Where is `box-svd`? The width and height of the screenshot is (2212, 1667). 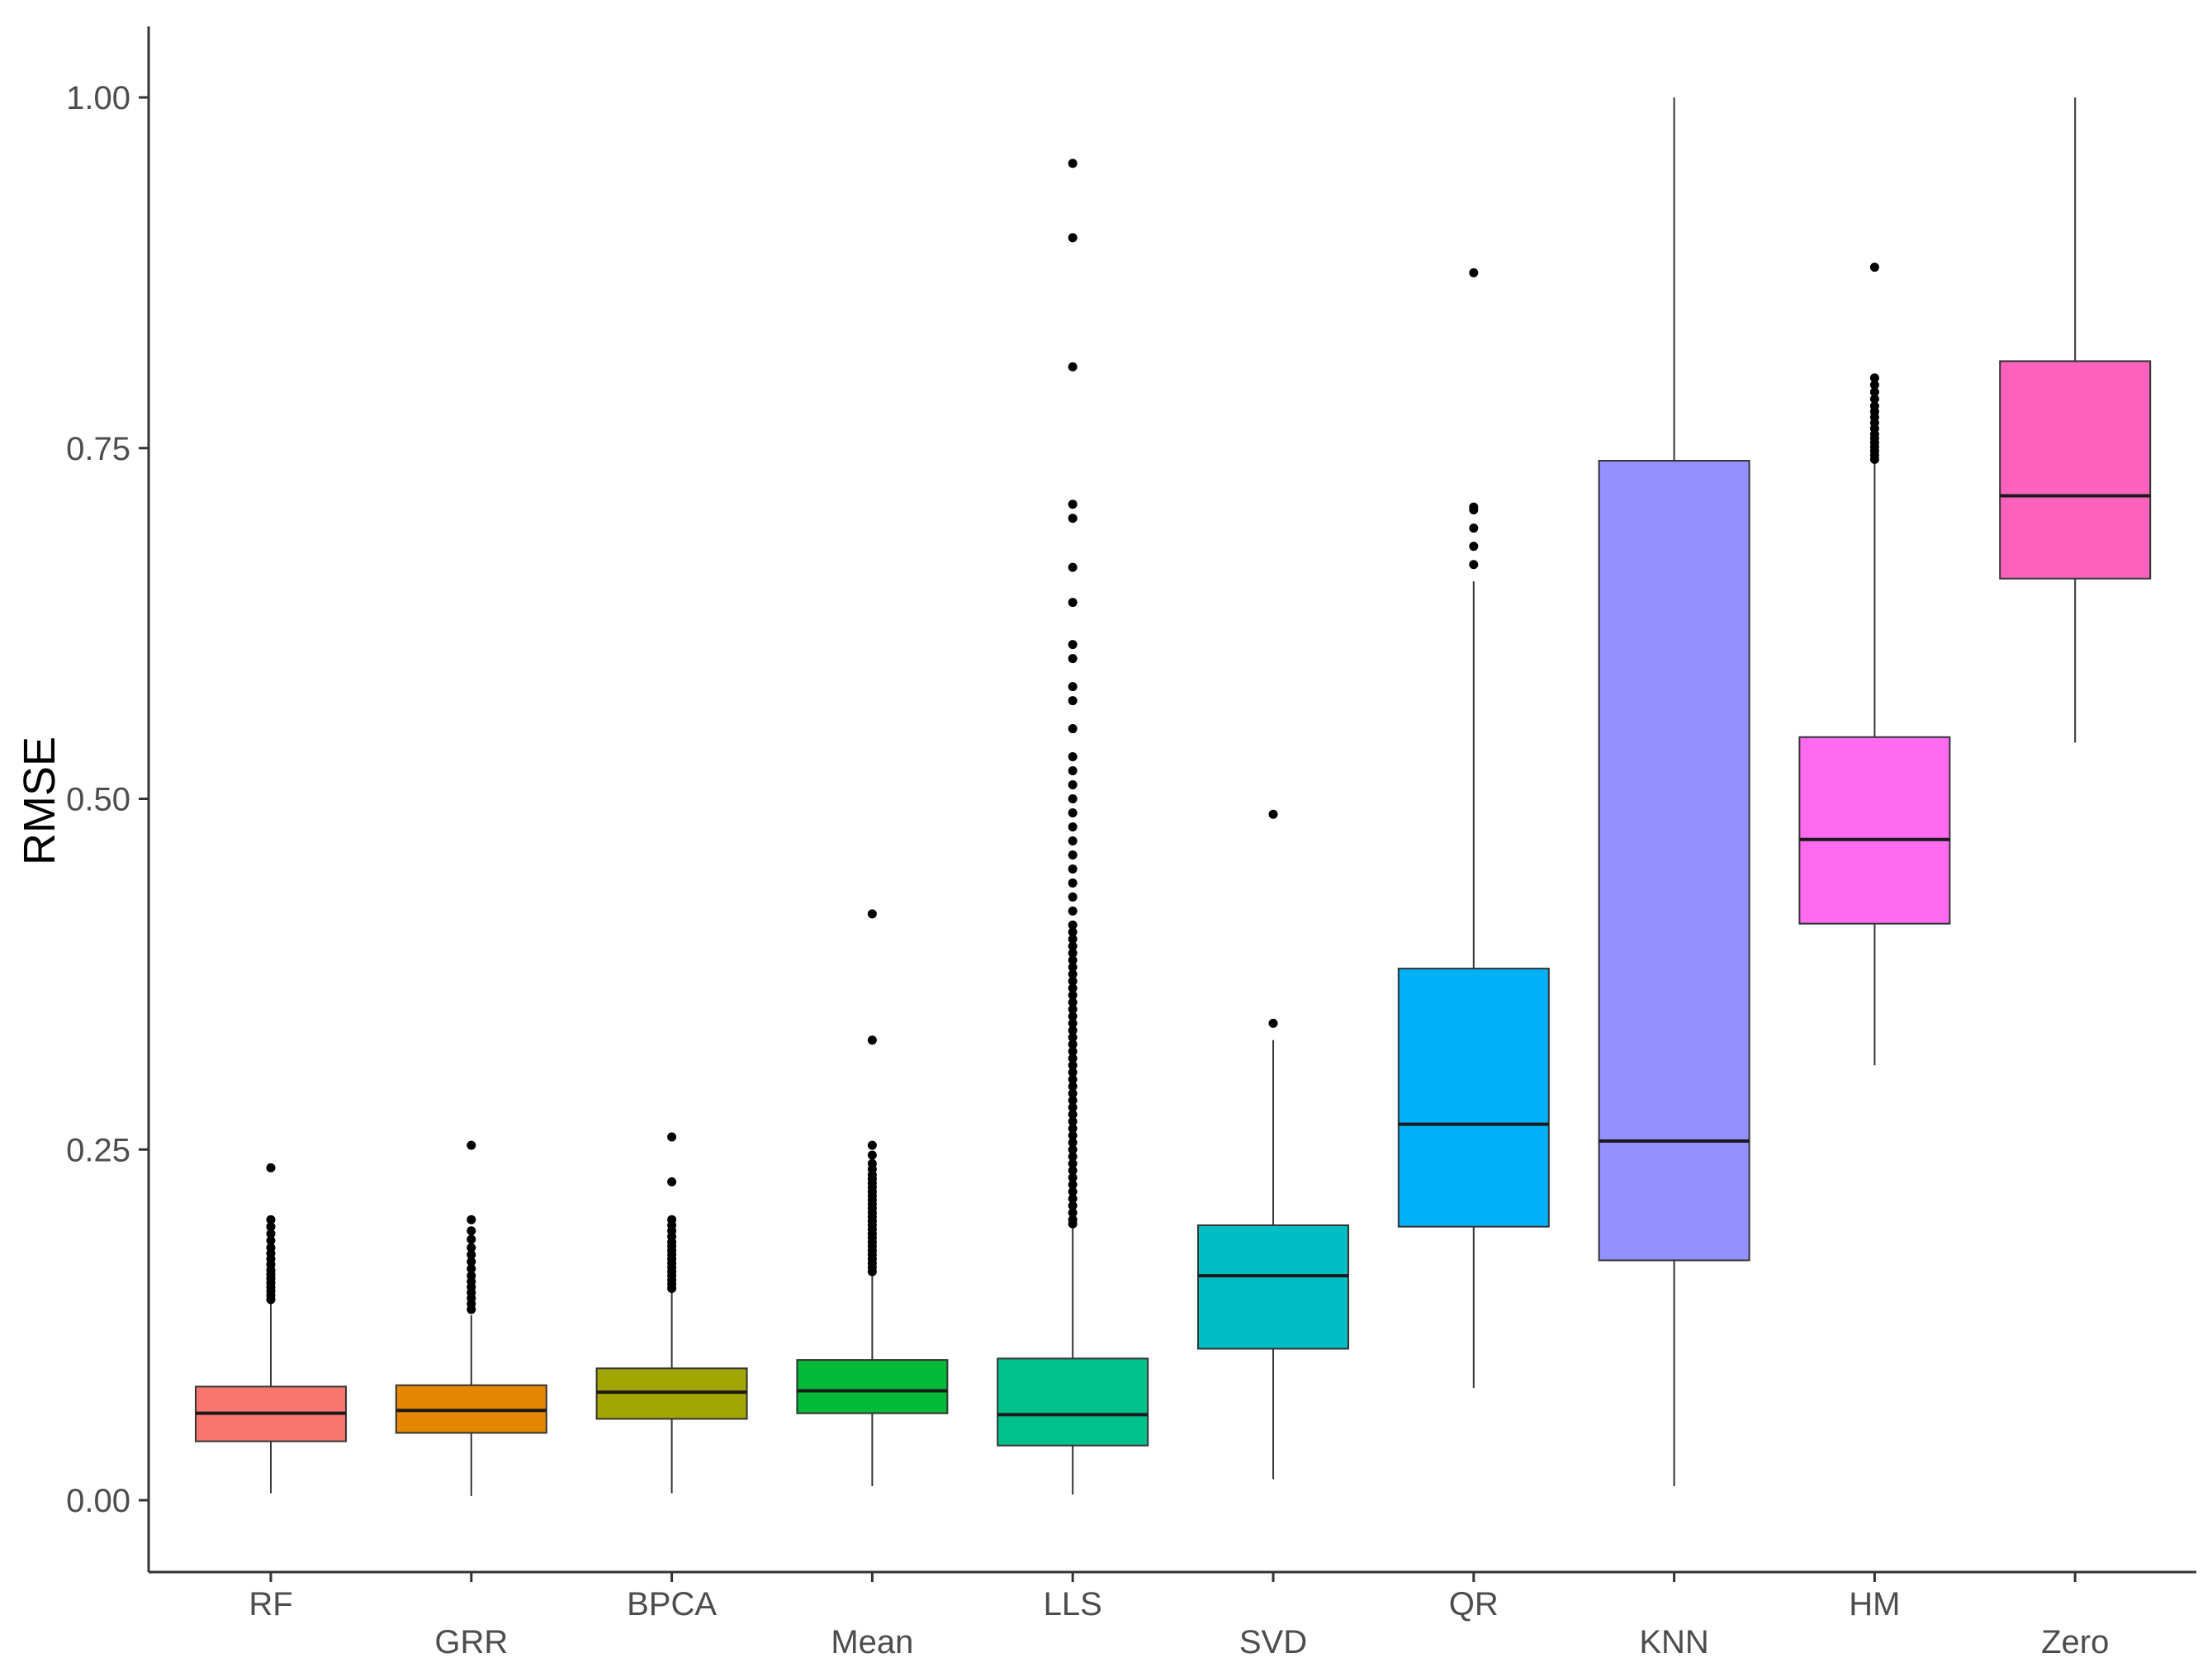
box-svd is located at coordinates (1273, 1144).